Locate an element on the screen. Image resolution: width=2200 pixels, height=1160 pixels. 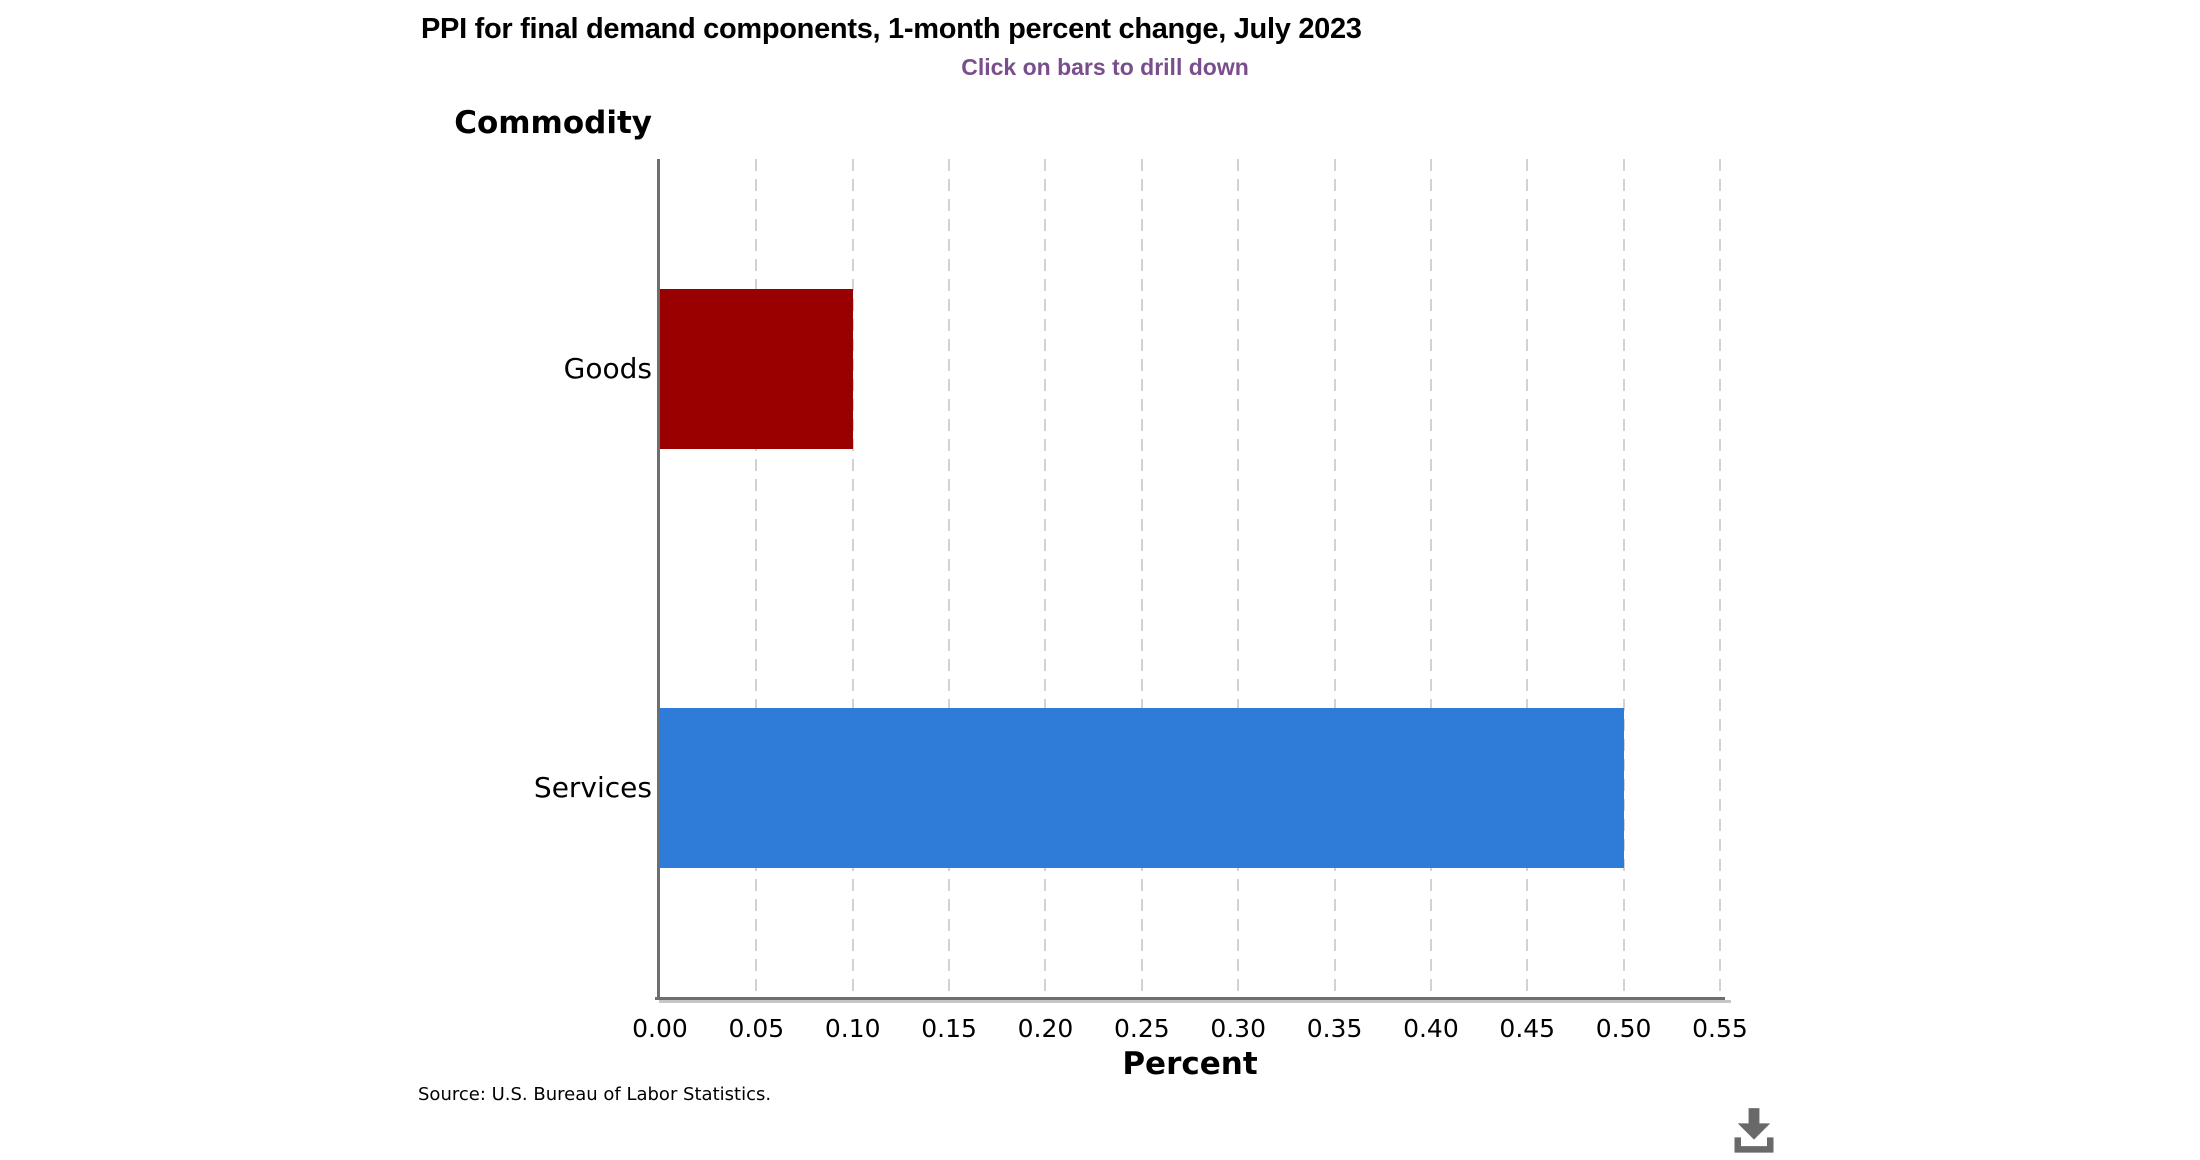
y-axis-line is located at coordinates (658, 579).